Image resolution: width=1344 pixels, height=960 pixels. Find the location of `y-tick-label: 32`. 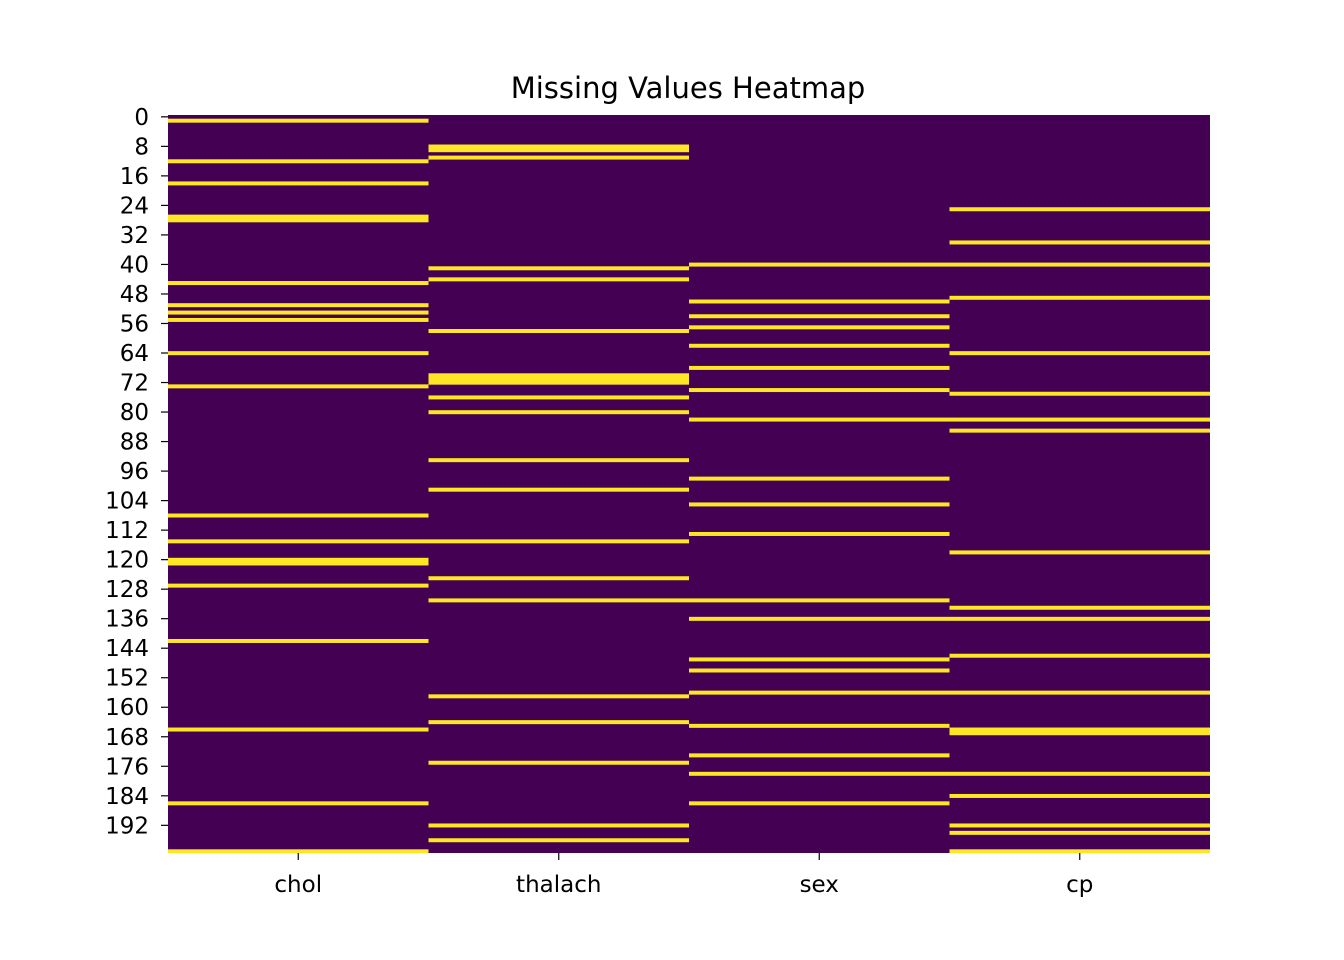

y-tick-label: 32 is located at coordinates (134, 236).